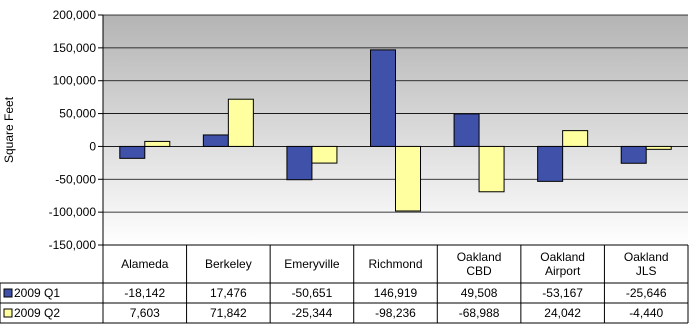 The height and width of the screenshot is (335, 691). What do you see at coordinates (144, 293) in the screenshot?
I see `data-table-value: -18,142` at bounding box center [144, 293].